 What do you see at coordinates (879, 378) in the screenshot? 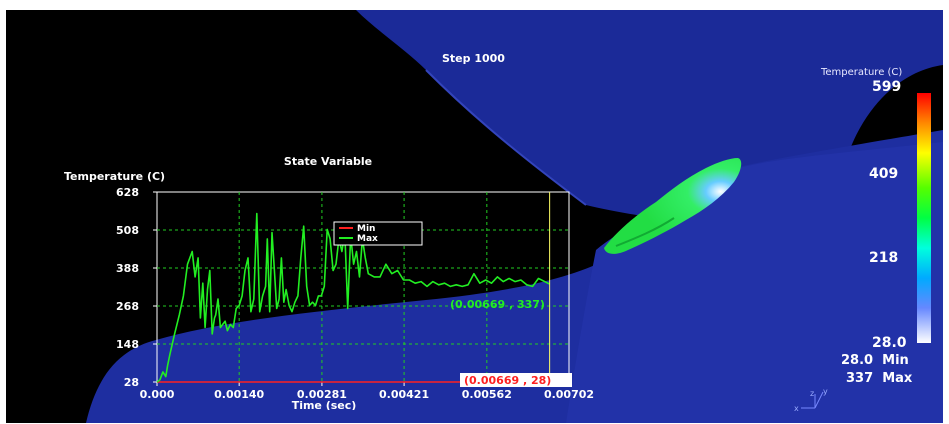
I see `summary-max: 337 Max` at bounding box center [879, 378].